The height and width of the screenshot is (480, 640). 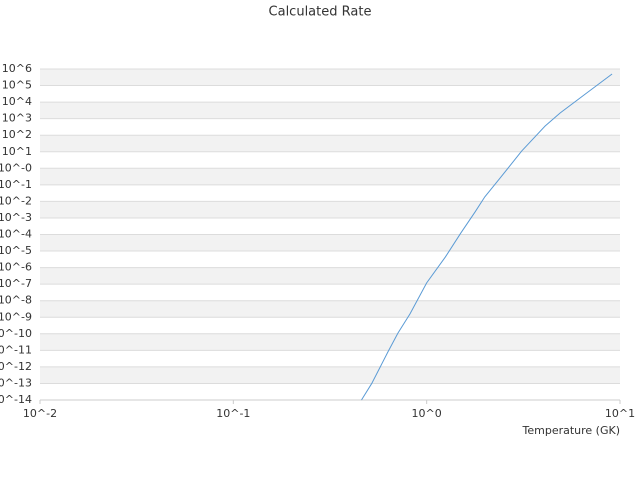 What do you see at coordinates (16, 234) in the screenshot?
I see `y-tick-label: 10^-4` at bounding box center [16, 234].